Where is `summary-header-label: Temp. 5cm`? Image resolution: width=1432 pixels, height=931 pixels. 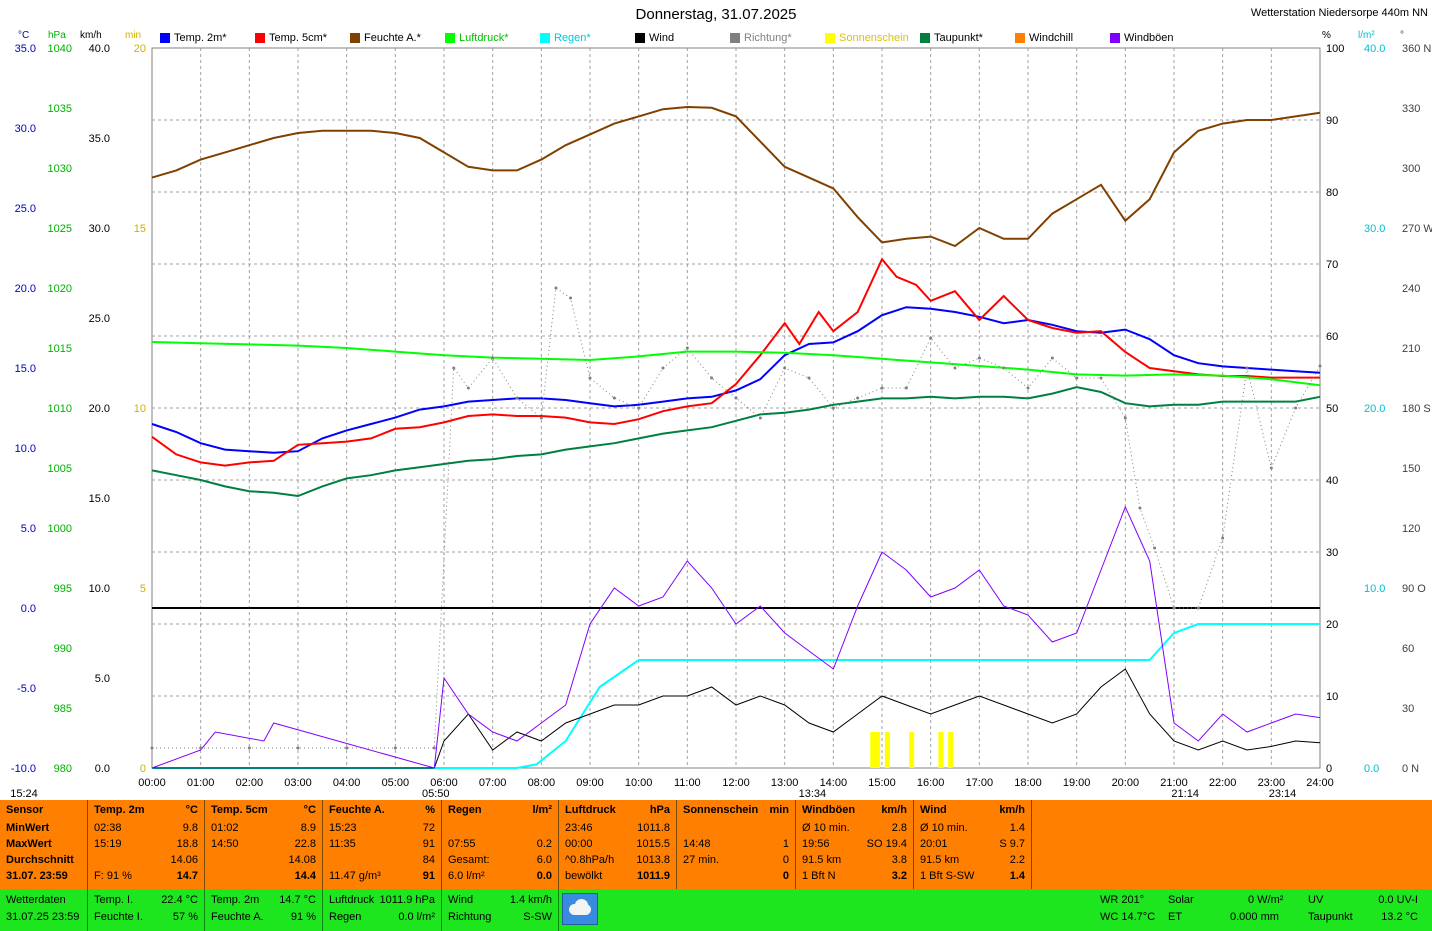 summary-header-label: Temp. 5cm is located at coordinates (239, 810).